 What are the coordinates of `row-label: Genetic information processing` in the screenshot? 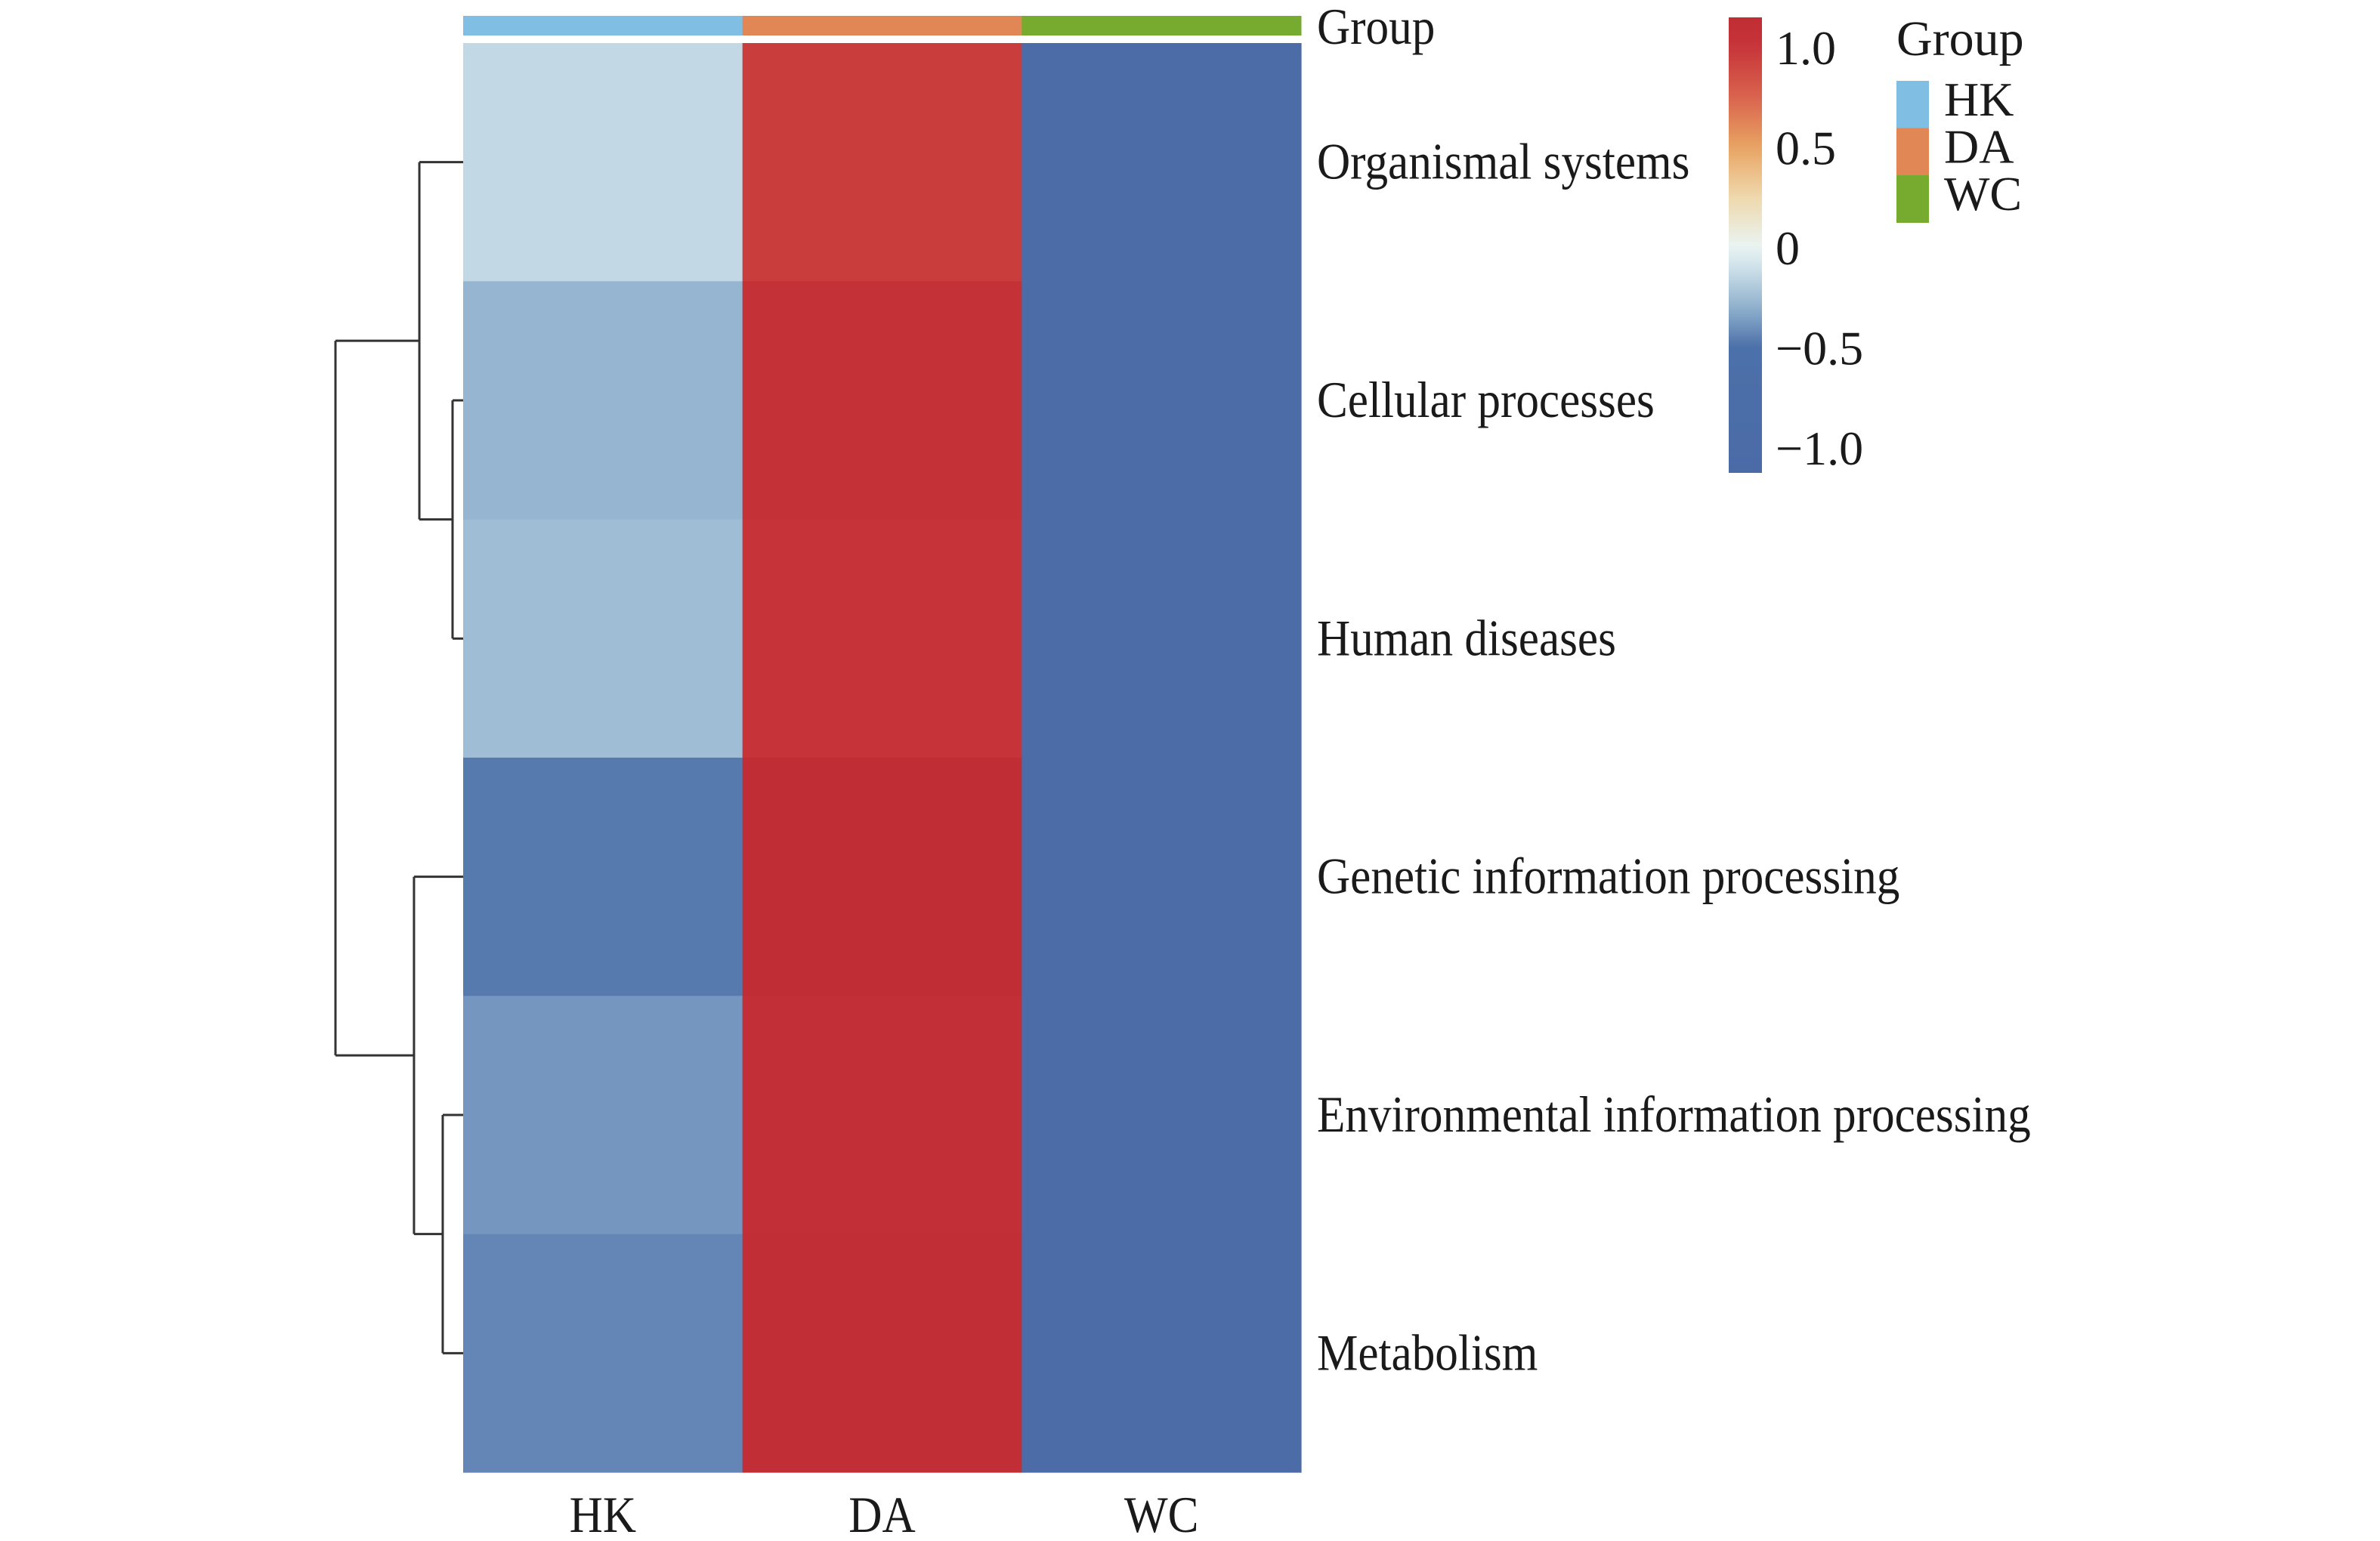 It's located at (1608, 876).